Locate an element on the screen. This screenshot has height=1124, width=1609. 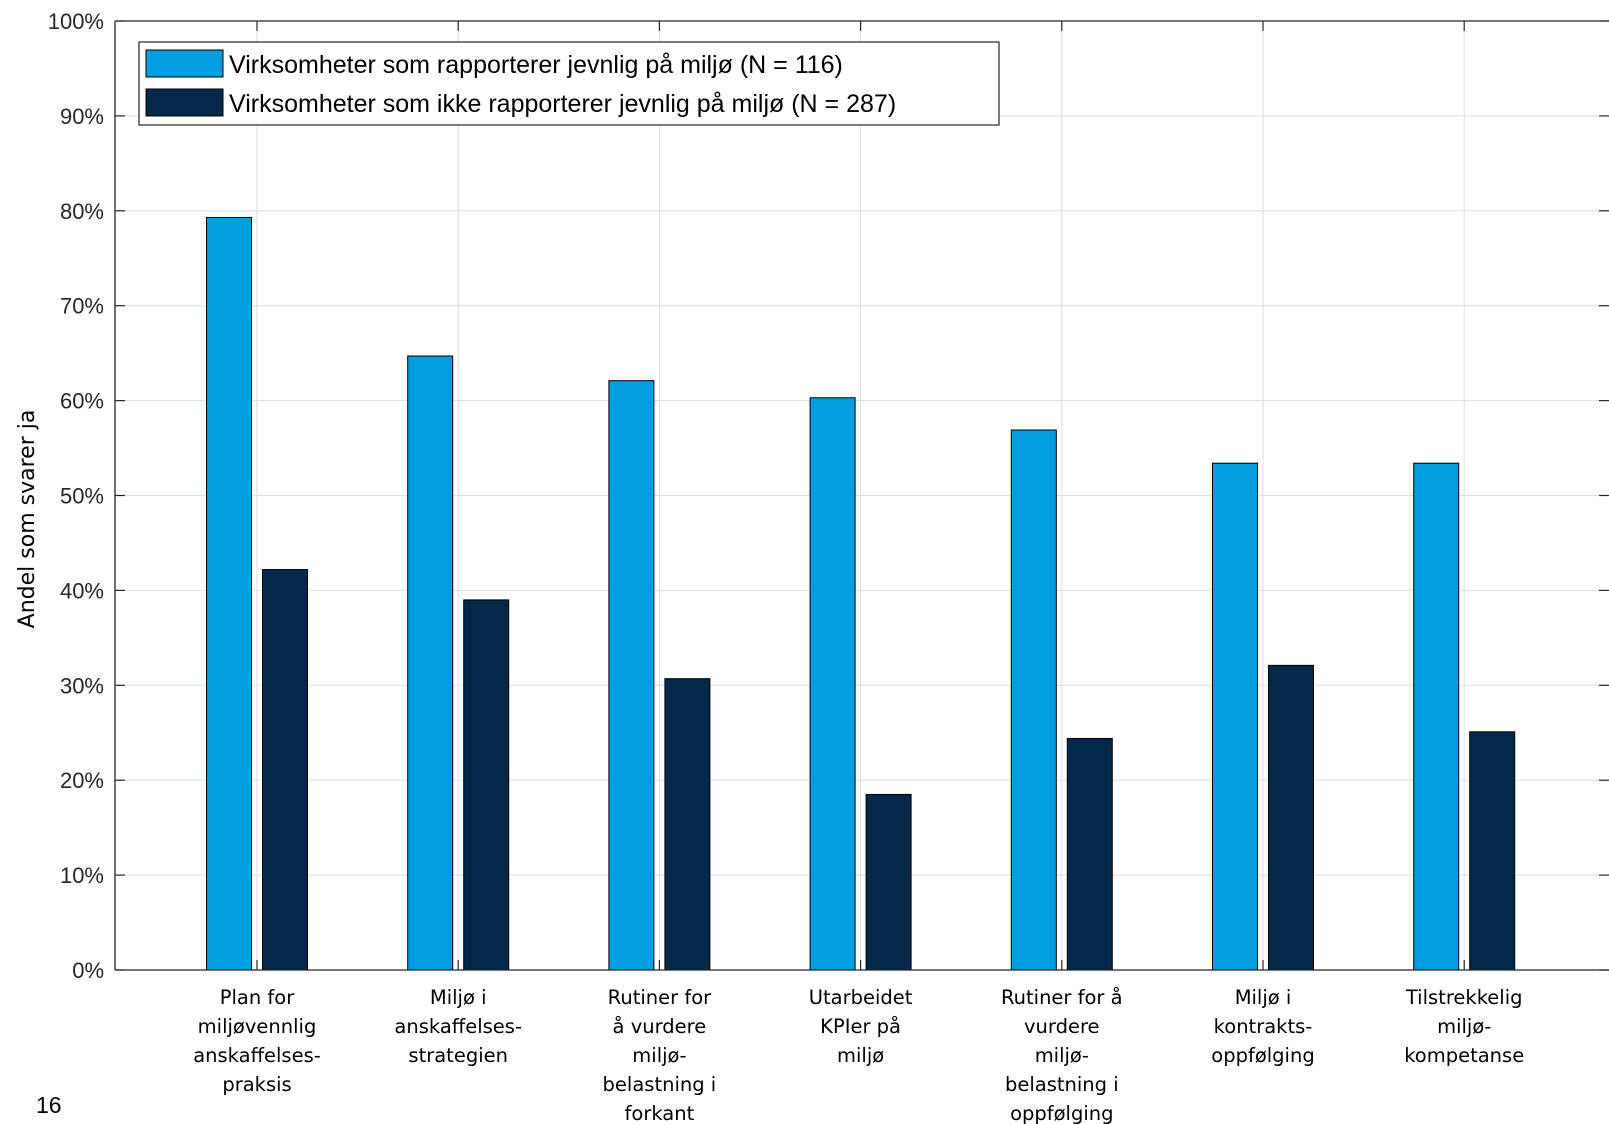
x-category-label: Plan for miljøvennlig anskaffelses-praksis is located at coordinates (257, 1041).